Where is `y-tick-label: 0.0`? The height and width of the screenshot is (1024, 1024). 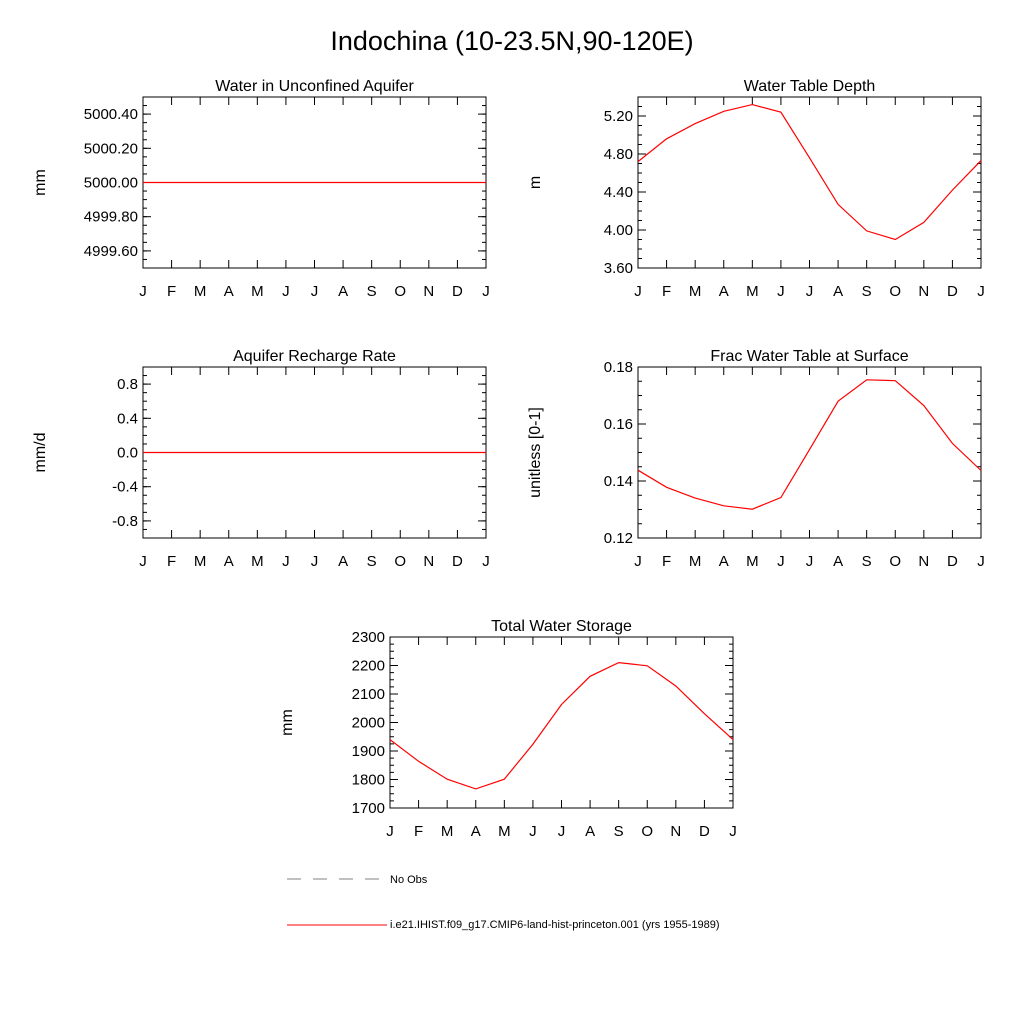 y-tick-label: 0.0 is located at coordinates (127, 453).